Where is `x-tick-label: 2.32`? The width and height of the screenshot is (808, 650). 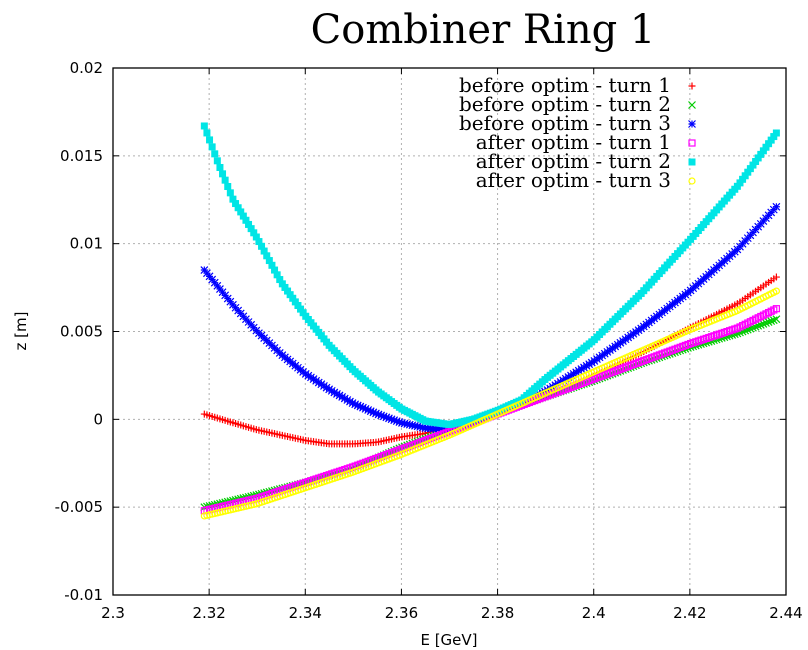 x-tick-label: 2.32 is located at coordinates (208, 613).